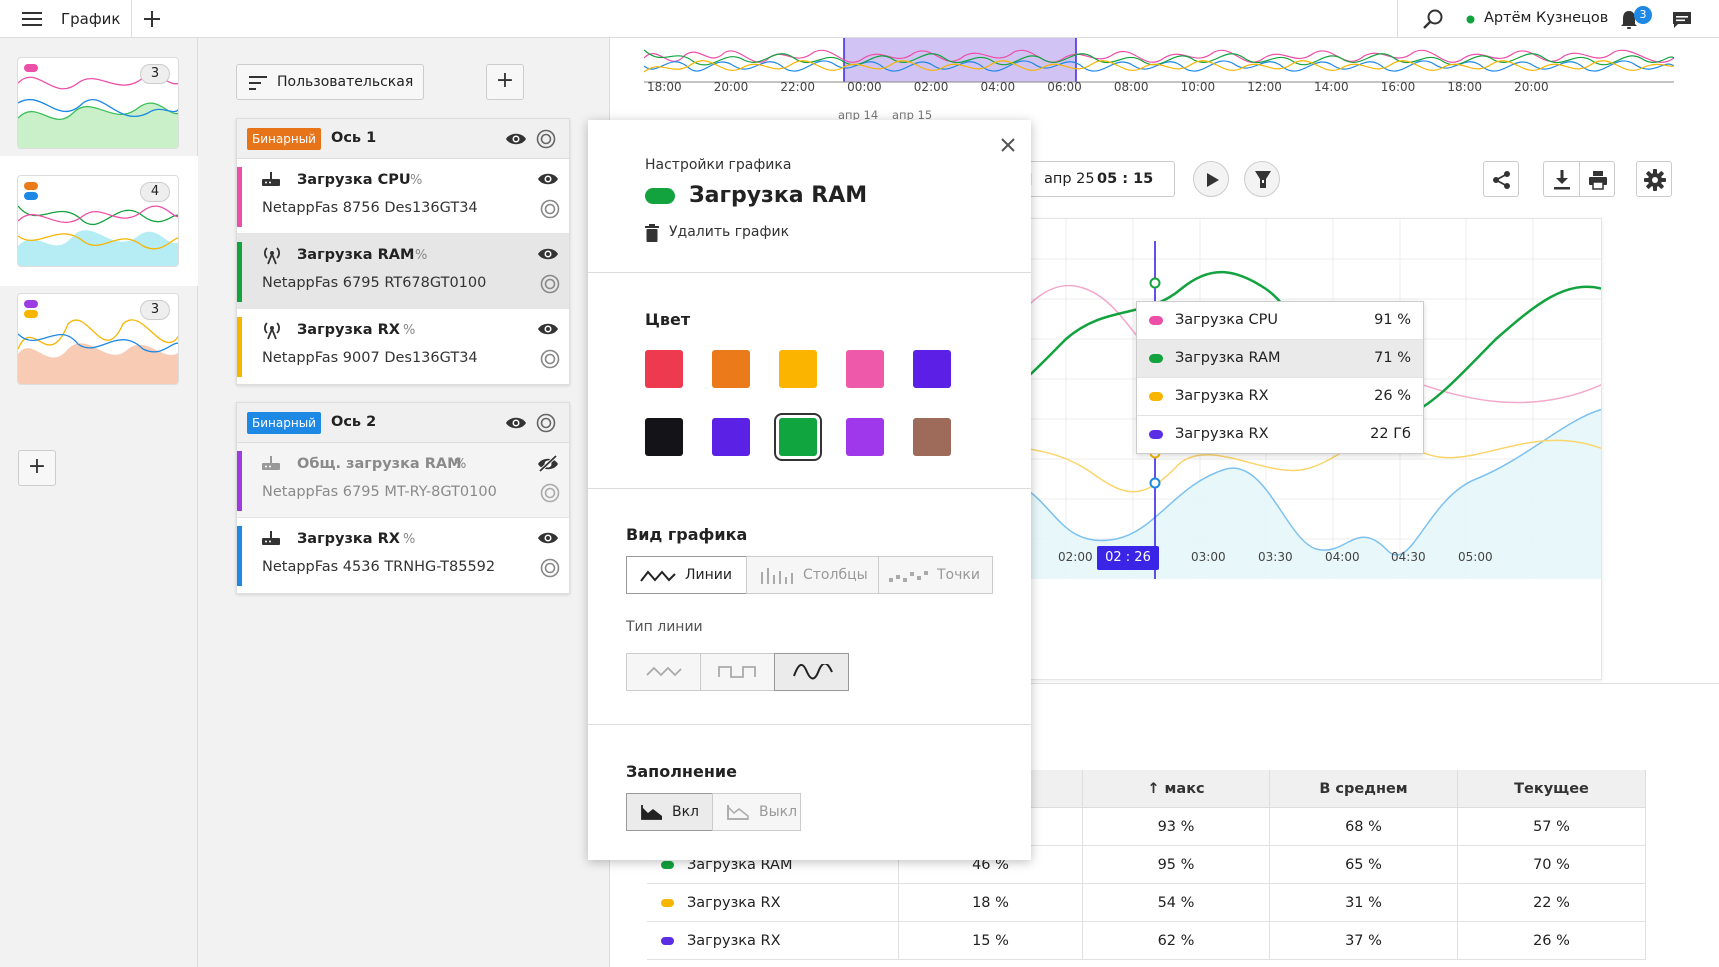 The height and width of the screenshot is (967, 1719). I want to click on chart-view-title: Вид графика, so click(687, 534).